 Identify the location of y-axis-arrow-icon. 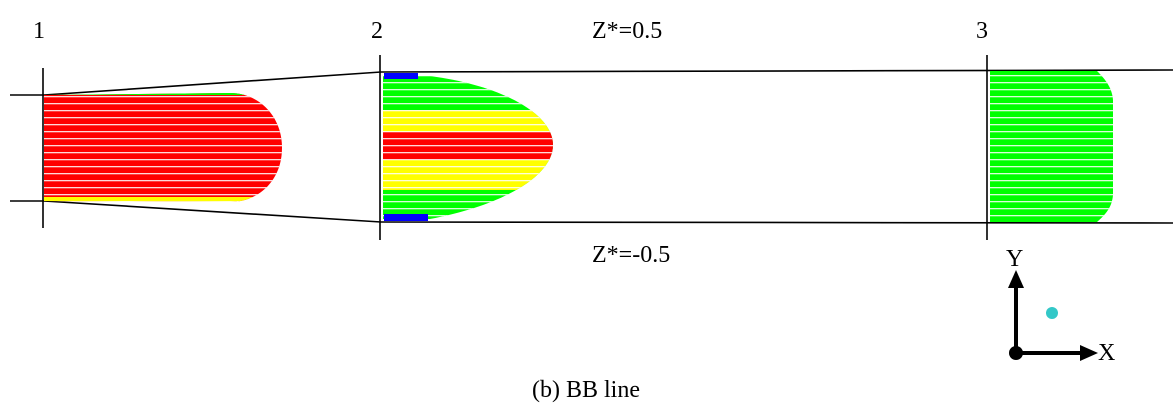
(1016, 279).